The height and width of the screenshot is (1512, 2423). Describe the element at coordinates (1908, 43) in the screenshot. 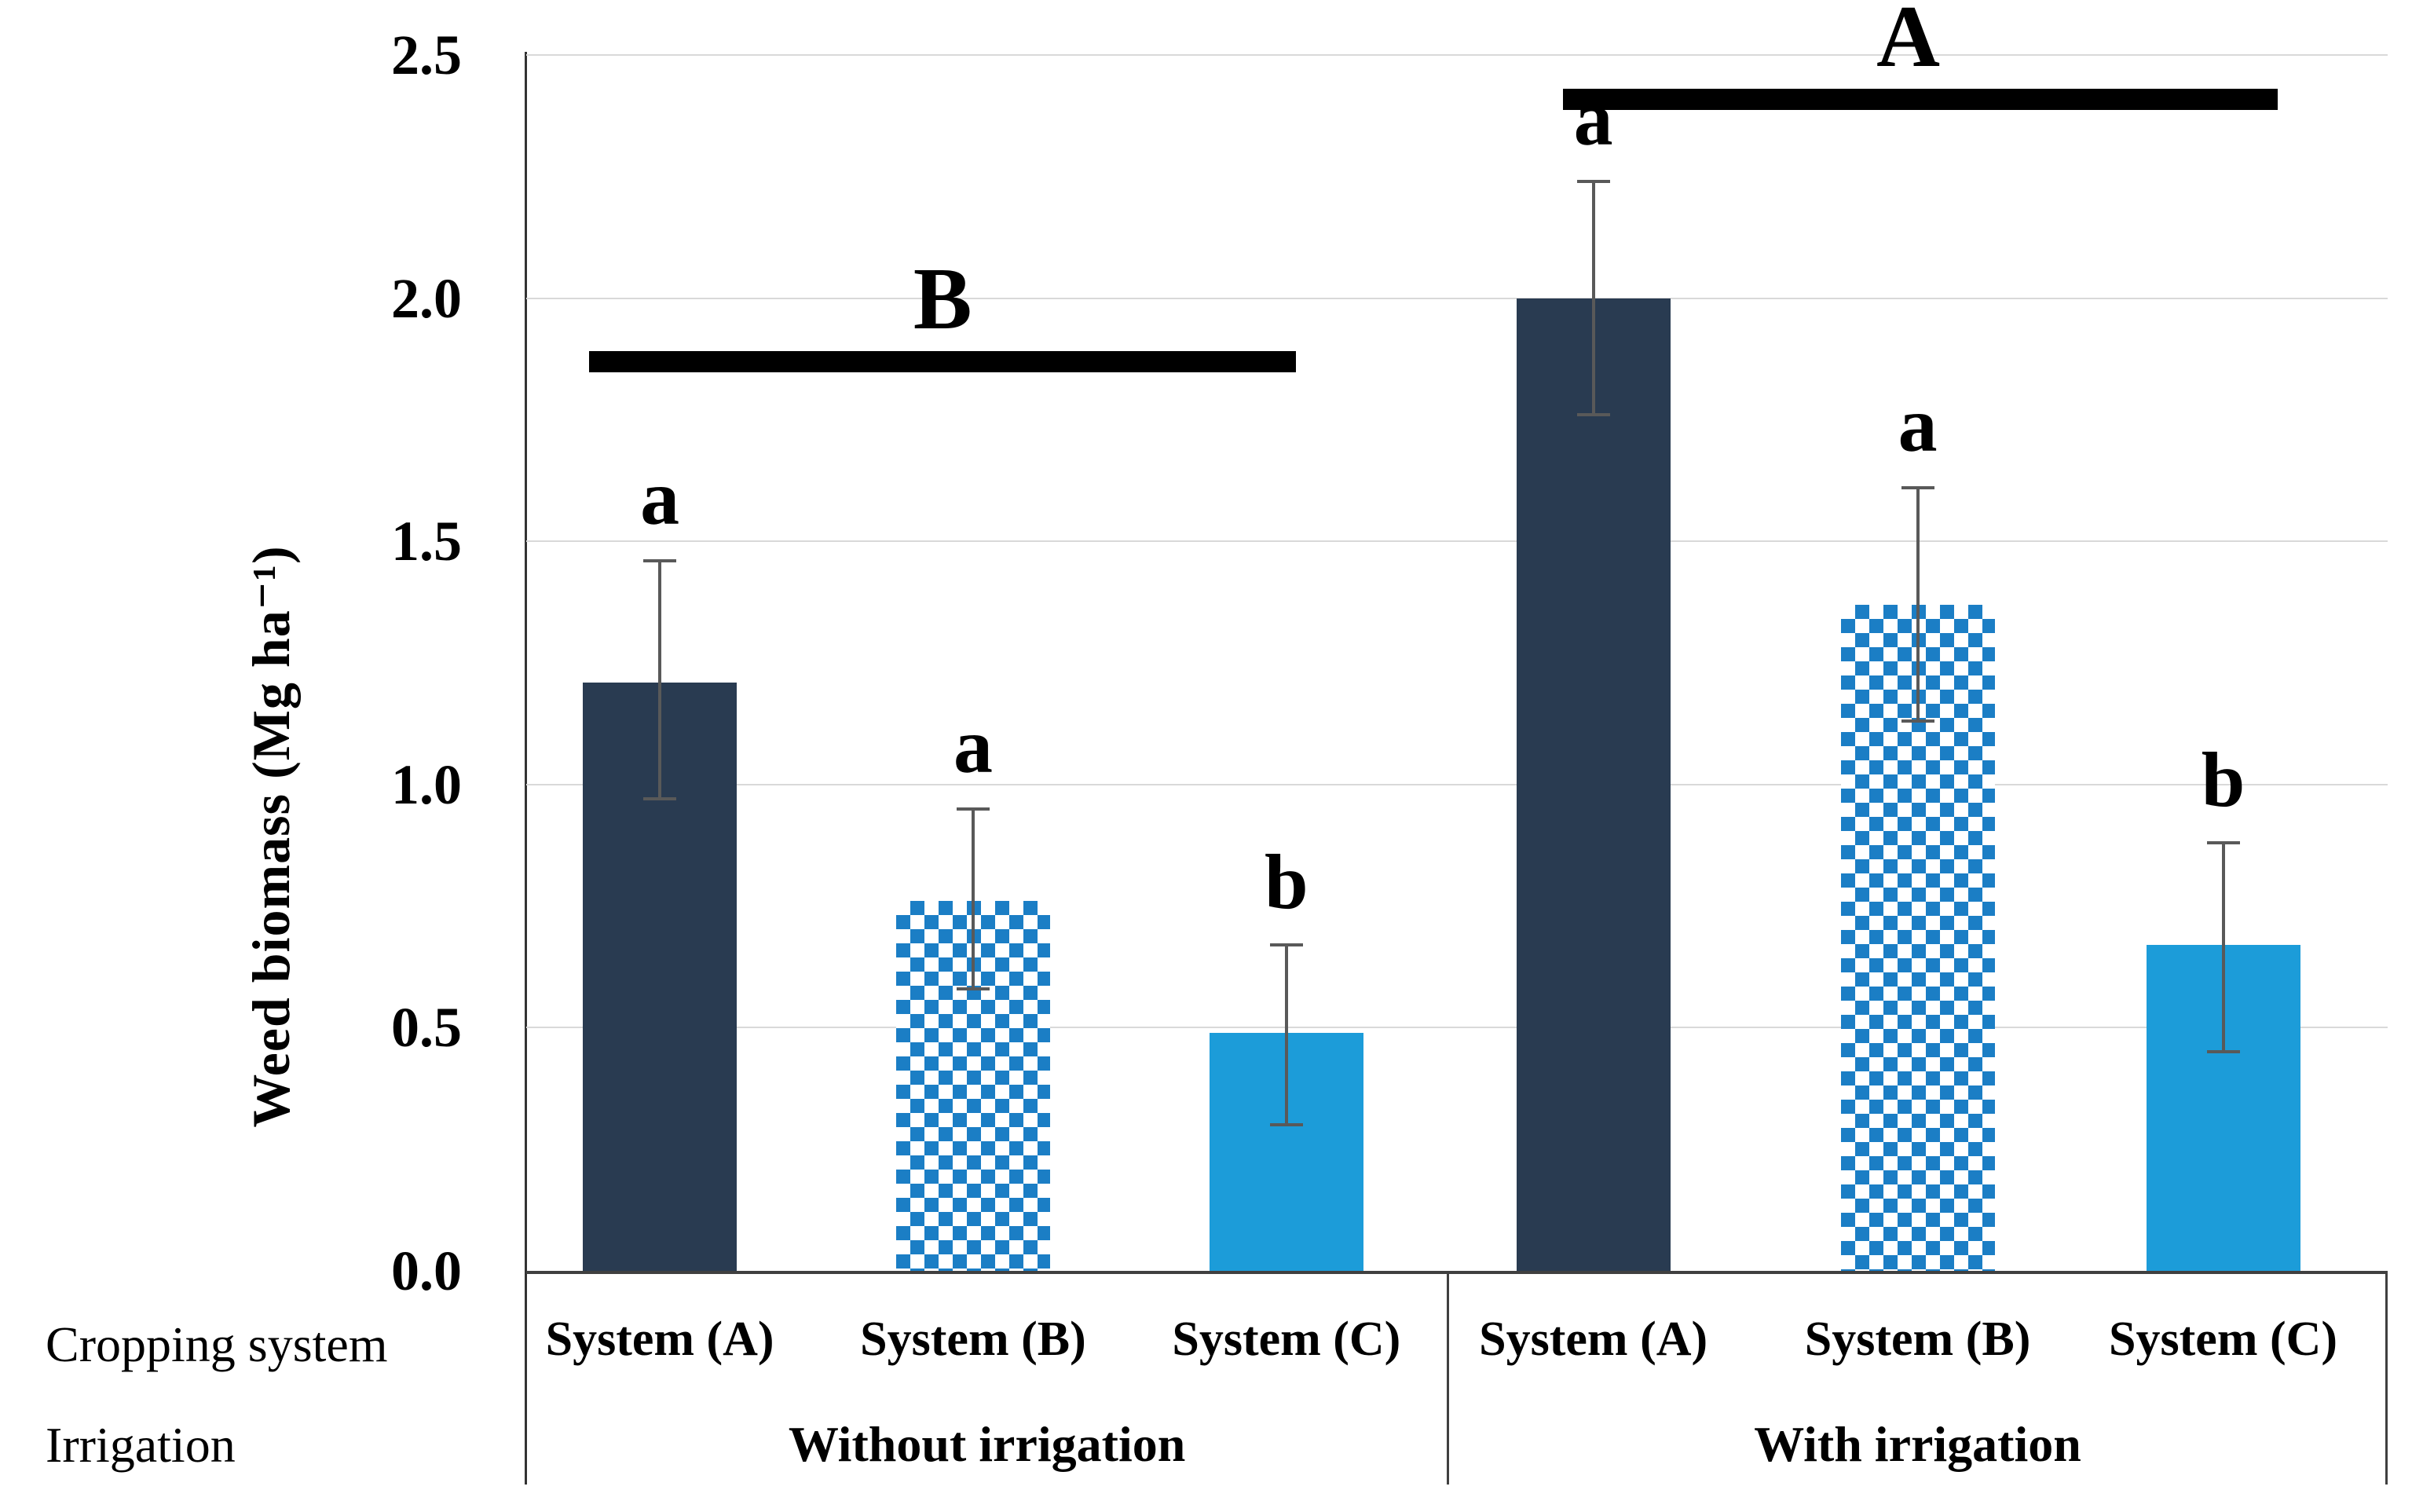

I see `significance-letter: A` at that location.